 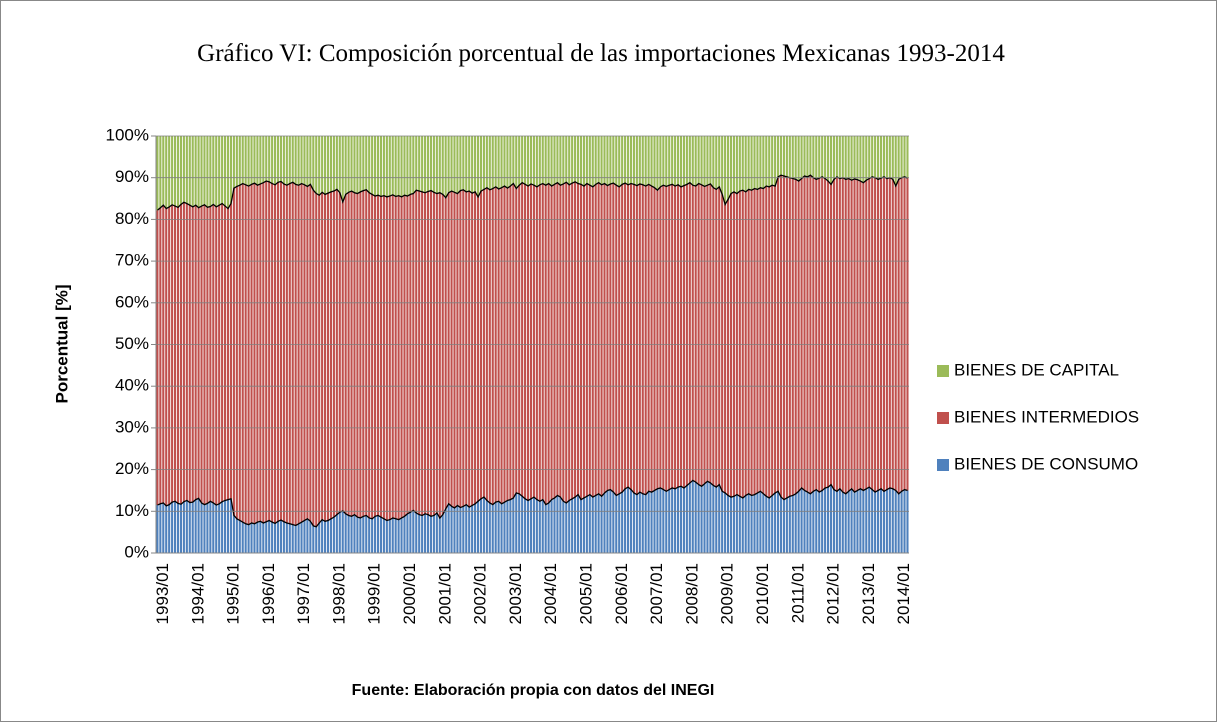 What do you see at coordinates (550, 593) in the screenshot?
I see `x-tick-label: 2004/01` at bounding box center [550, 593].